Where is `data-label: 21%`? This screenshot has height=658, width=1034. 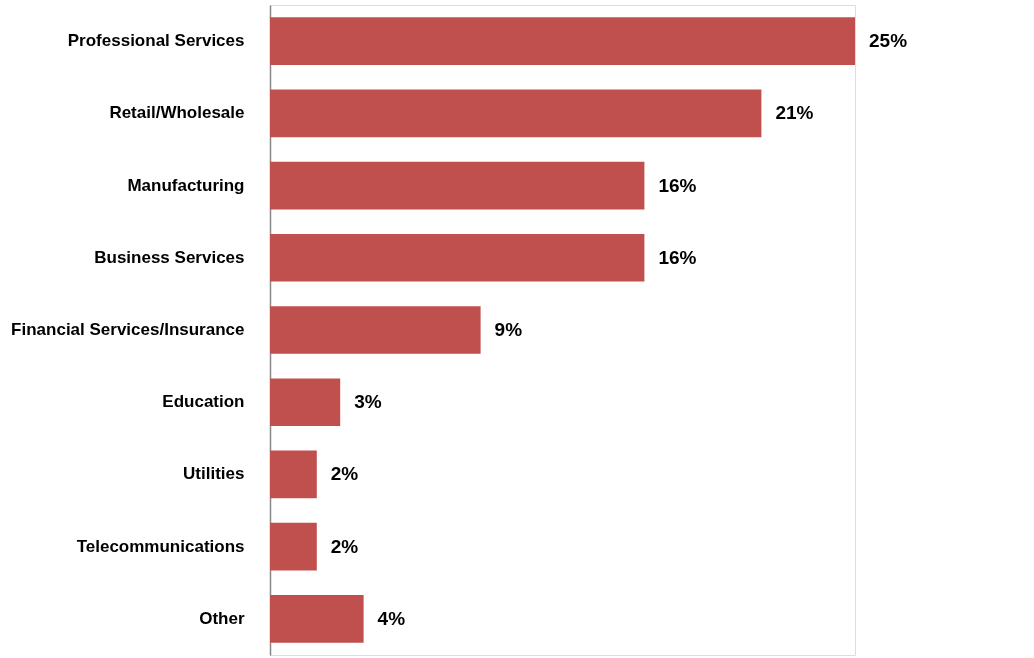 data-label: 21% is located at coordinates (794, 113).